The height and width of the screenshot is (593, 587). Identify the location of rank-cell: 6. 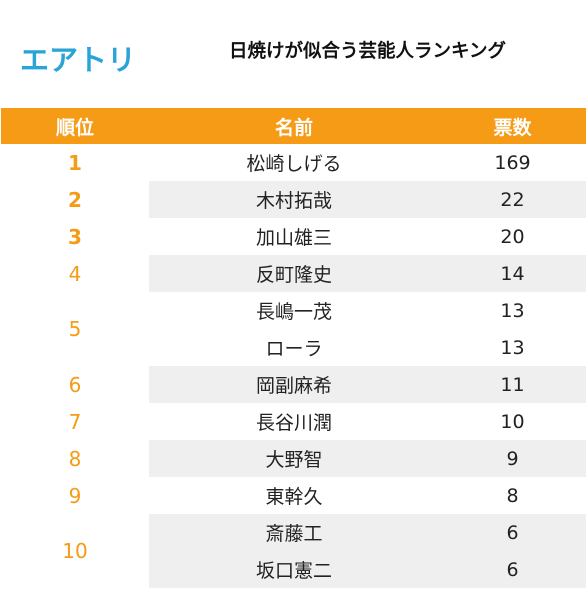
(75, 384).